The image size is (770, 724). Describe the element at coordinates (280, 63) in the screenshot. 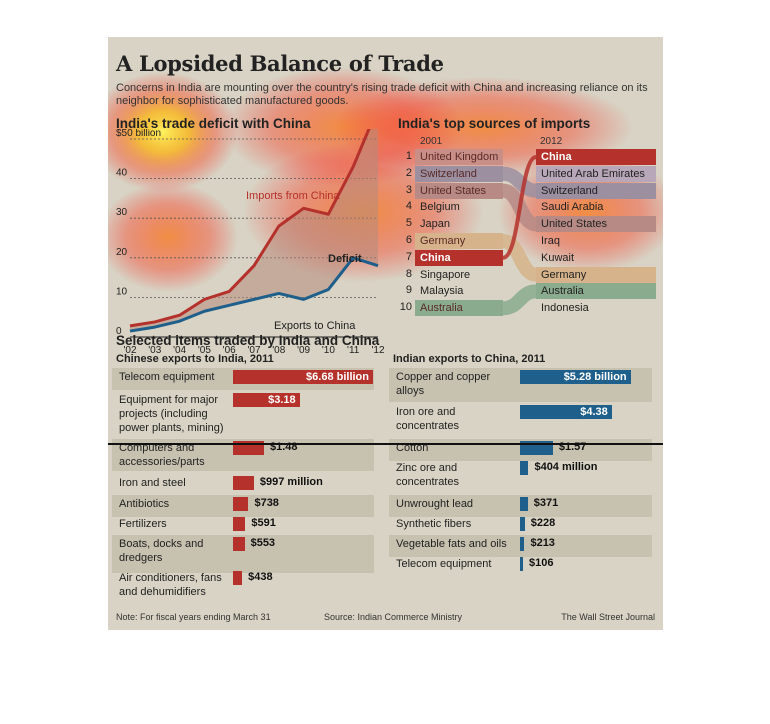

I see `page-title: A Lopsided Balance of Trade` at that location.